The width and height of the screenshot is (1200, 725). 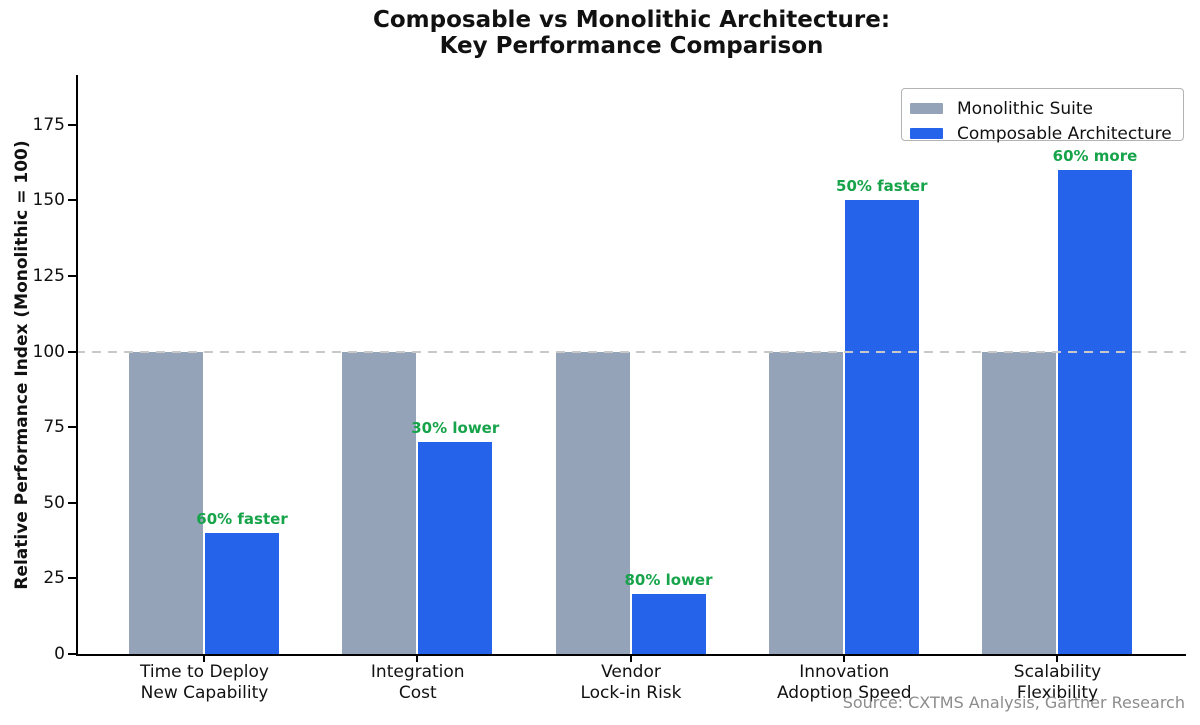 What do you see at coordinates (54, 578) in the screenshot?
I see `y-tick-label: 25` at bounding box center [54, 578].